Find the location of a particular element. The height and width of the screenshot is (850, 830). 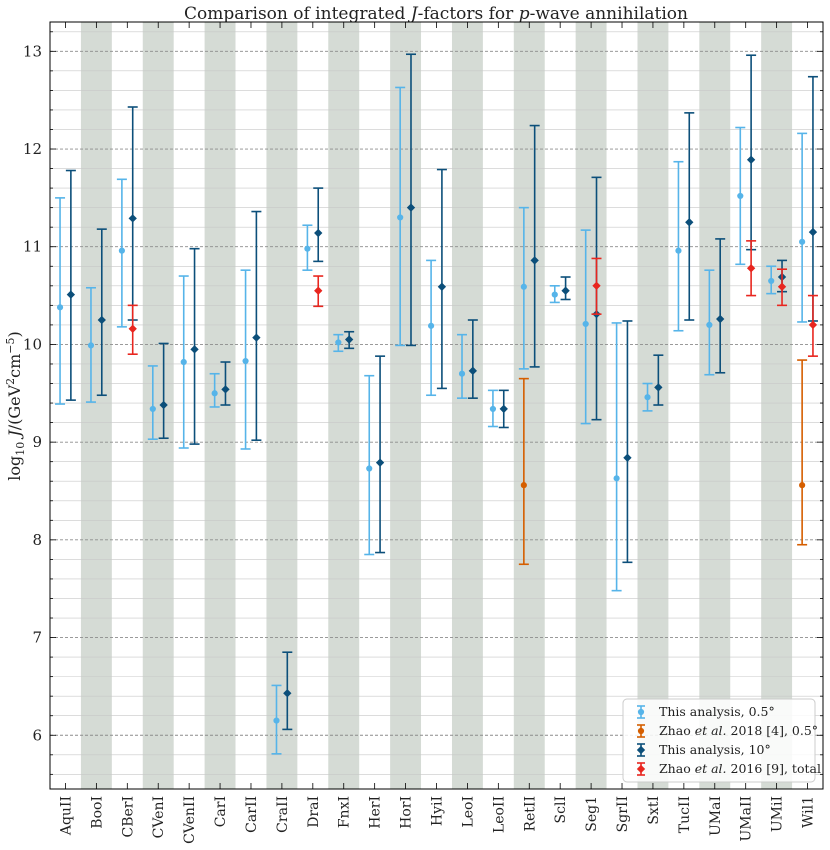

point-FnxI is located at coordinates (338, 342).